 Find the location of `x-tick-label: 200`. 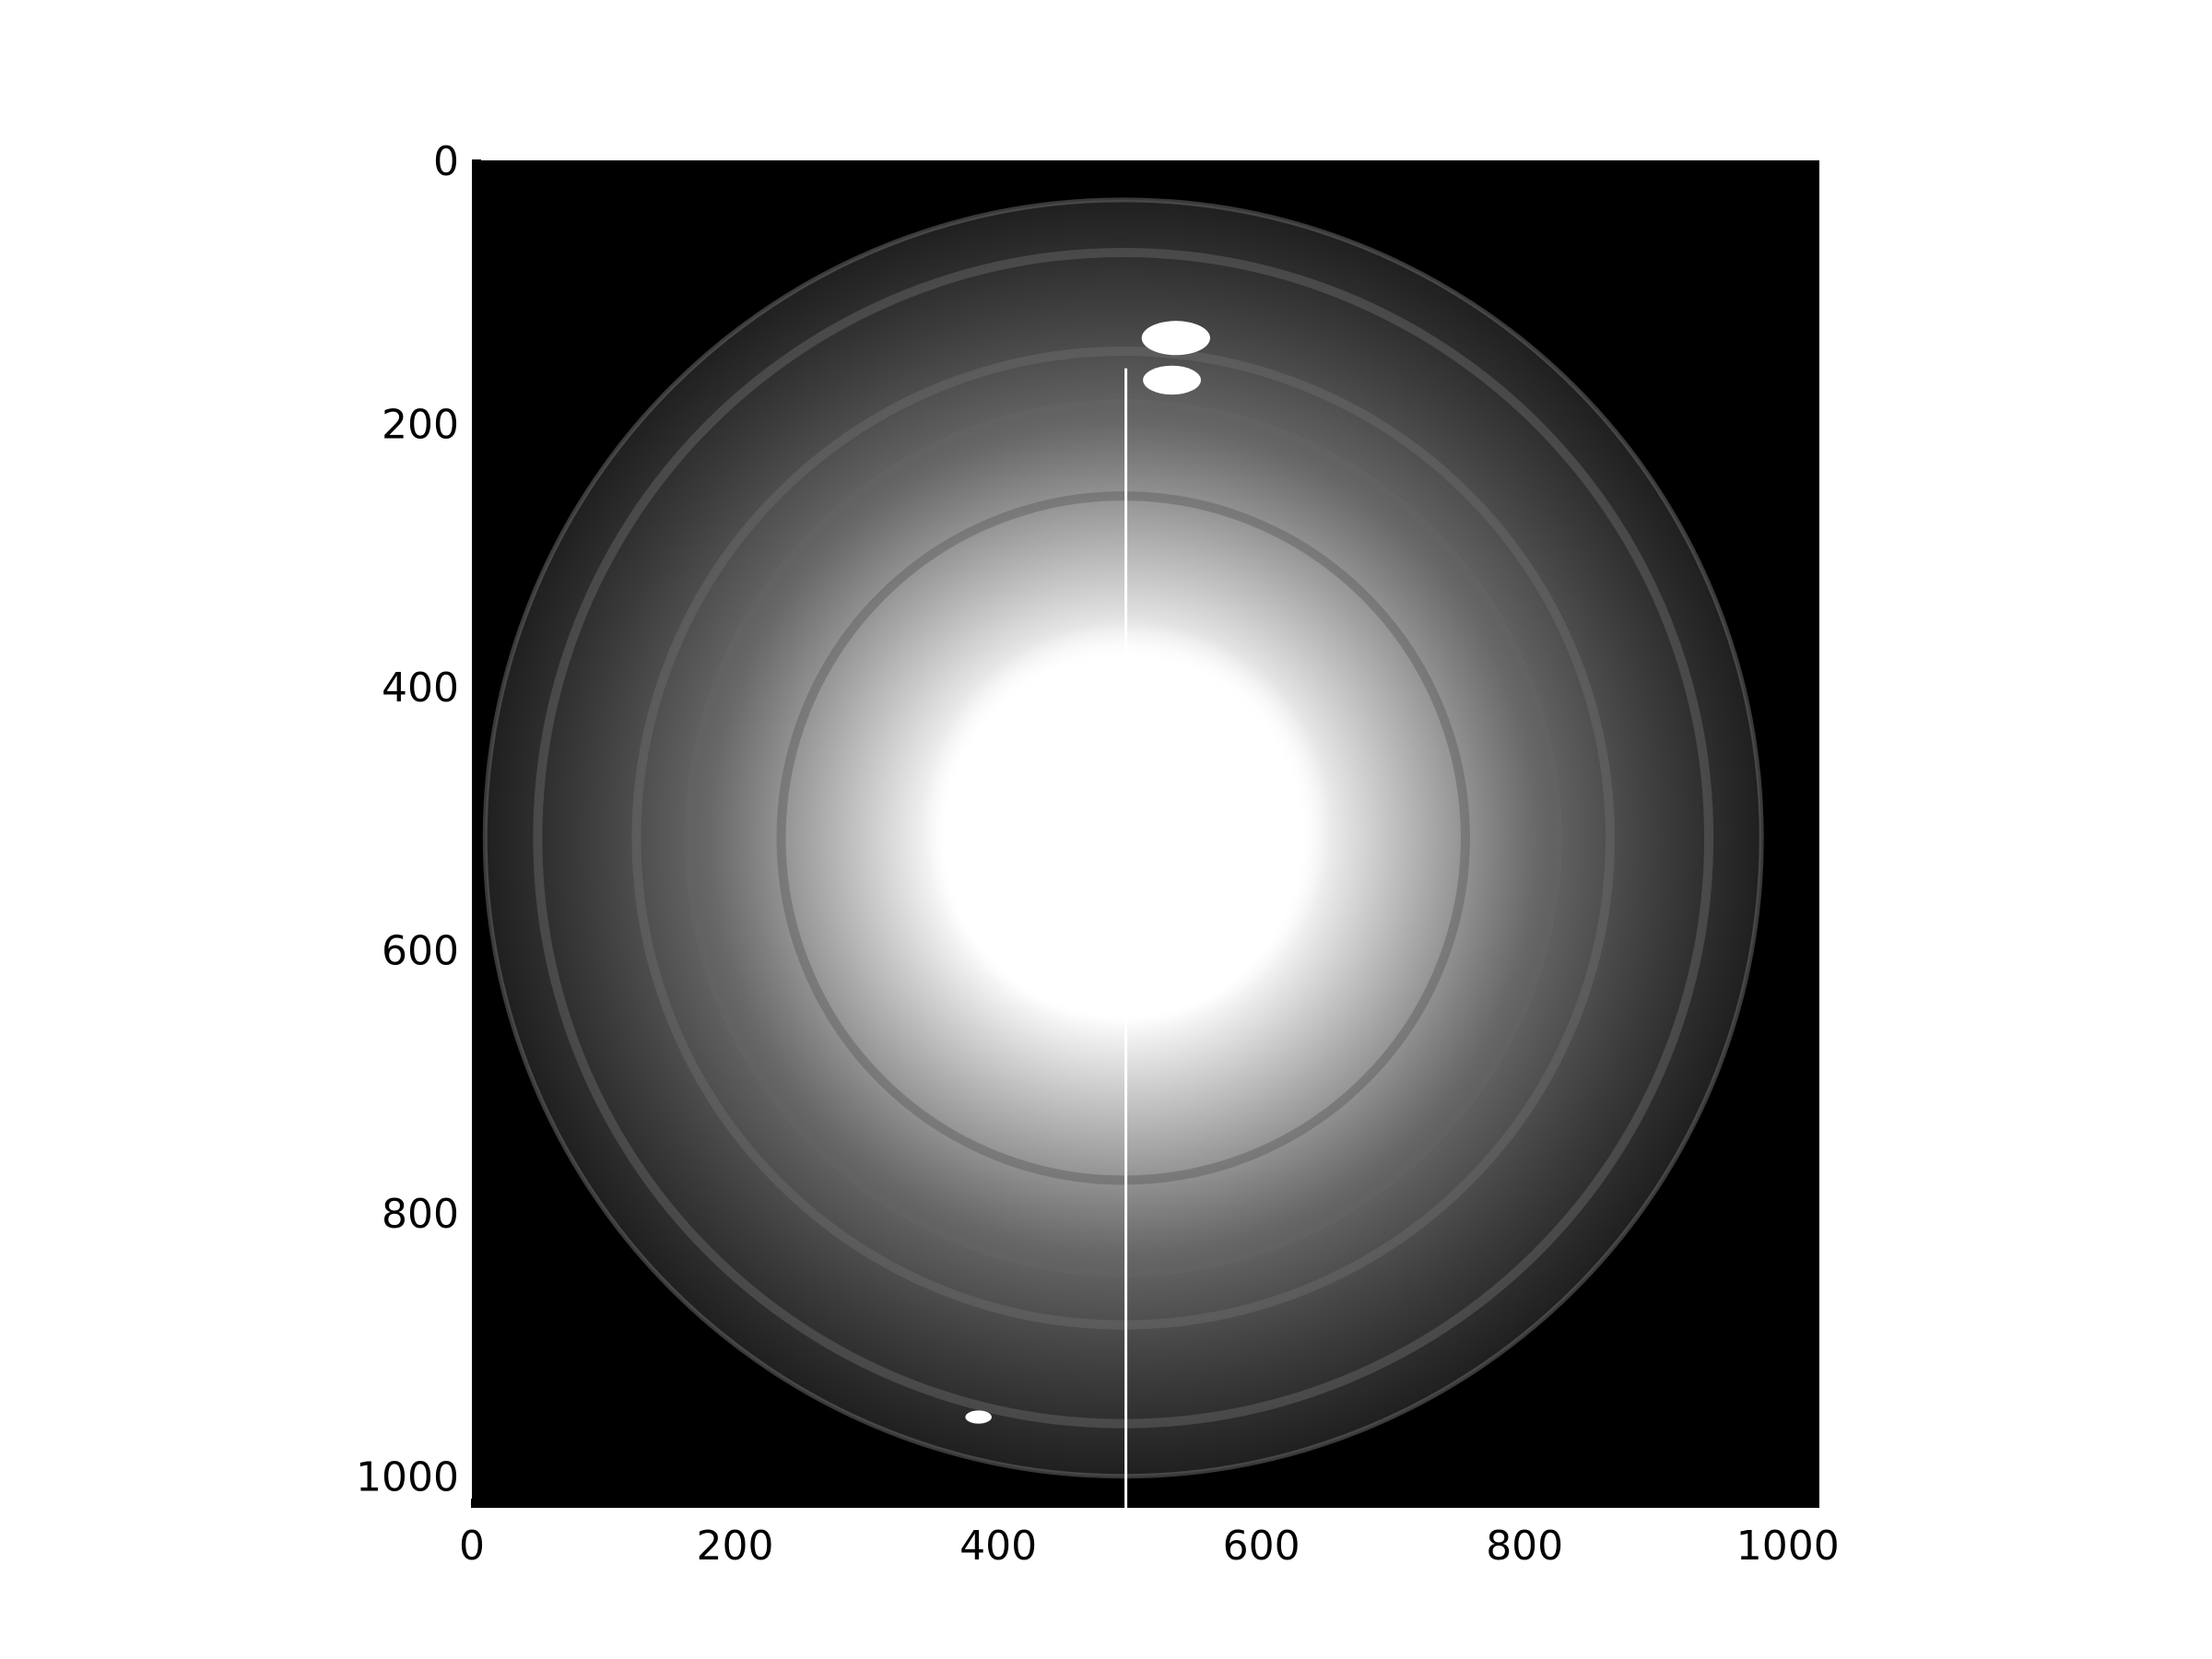

x-tick-label: 200 is located at coordinates (735, 1546).